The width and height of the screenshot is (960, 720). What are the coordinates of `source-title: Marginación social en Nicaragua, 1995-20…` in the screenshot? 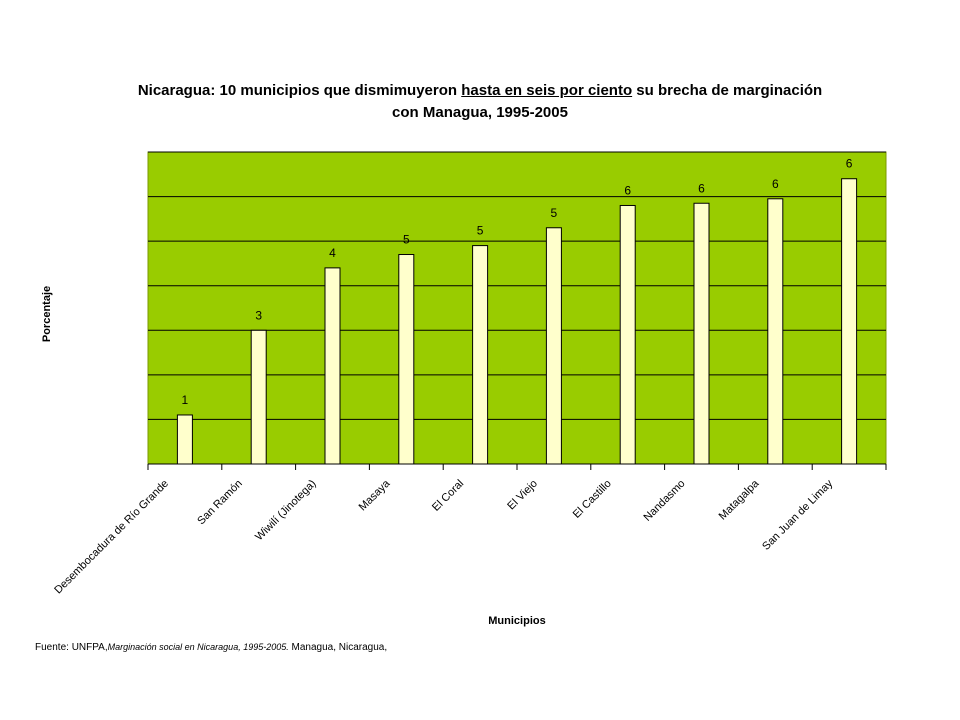 It's located at (198, 647).